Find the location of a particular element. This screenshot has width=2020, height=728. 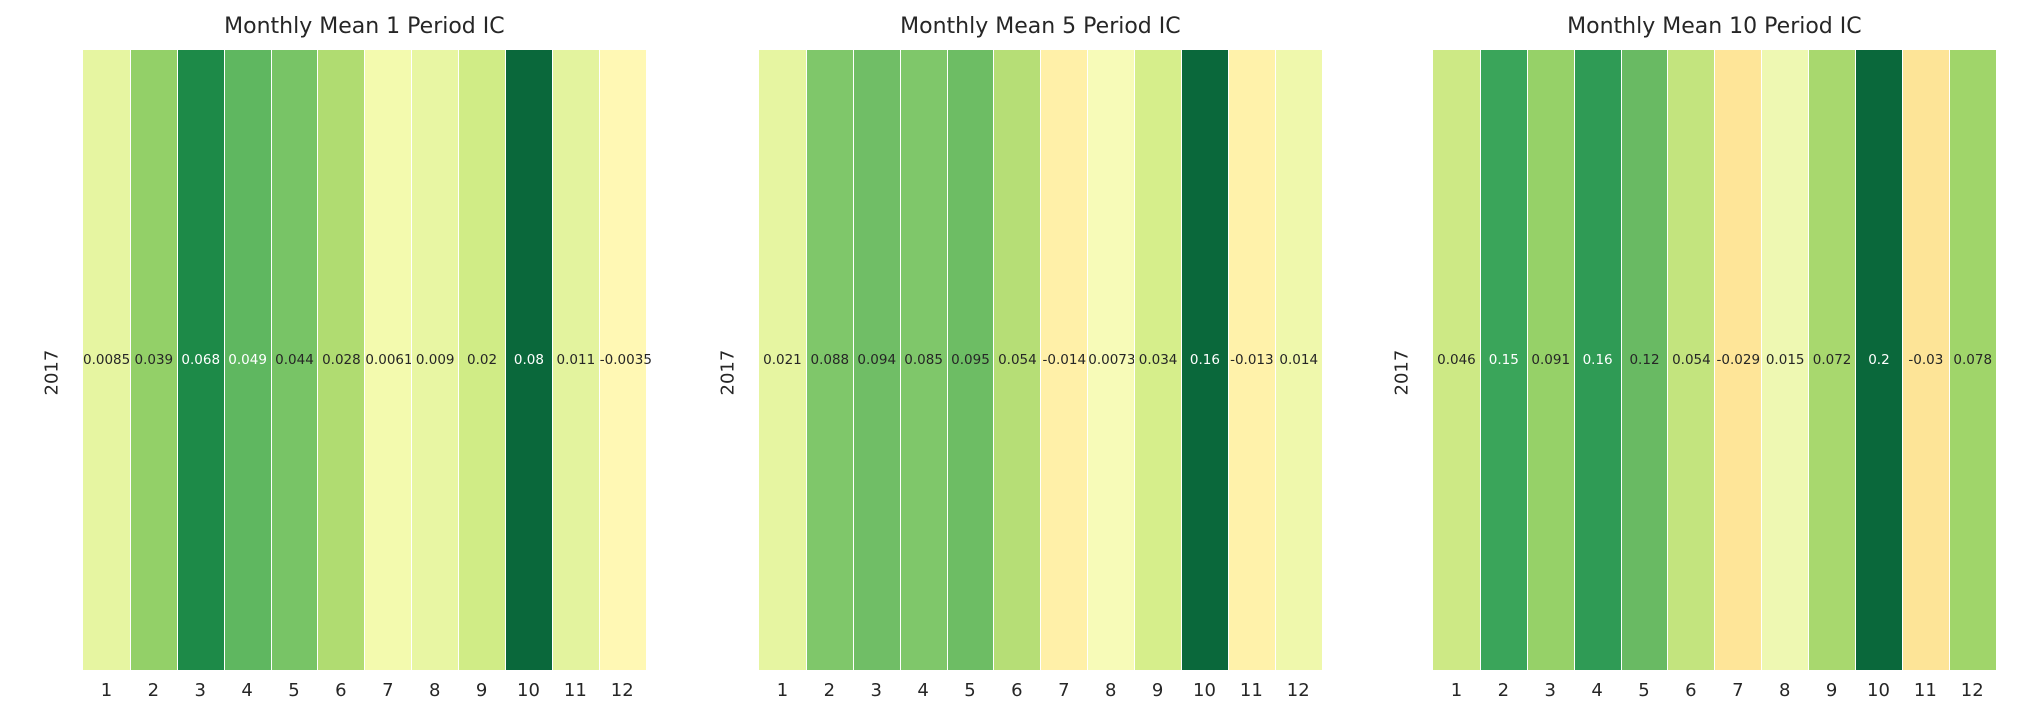

cell-value-label: 0.2 is located at coordinates (1879, 360).